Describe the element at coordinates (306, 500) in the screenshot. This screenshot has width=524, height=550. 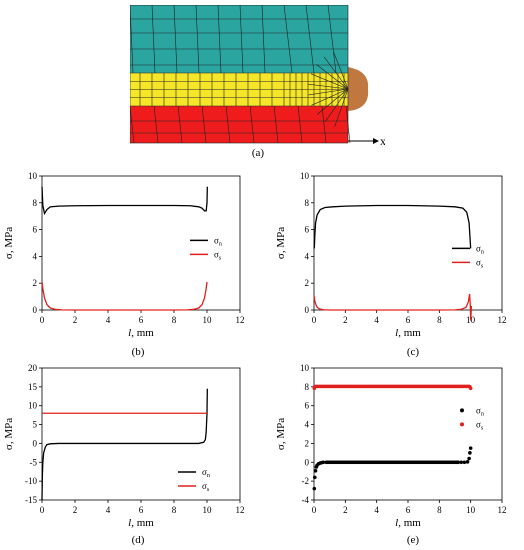
I see `y-tick-label: -4` at that location.